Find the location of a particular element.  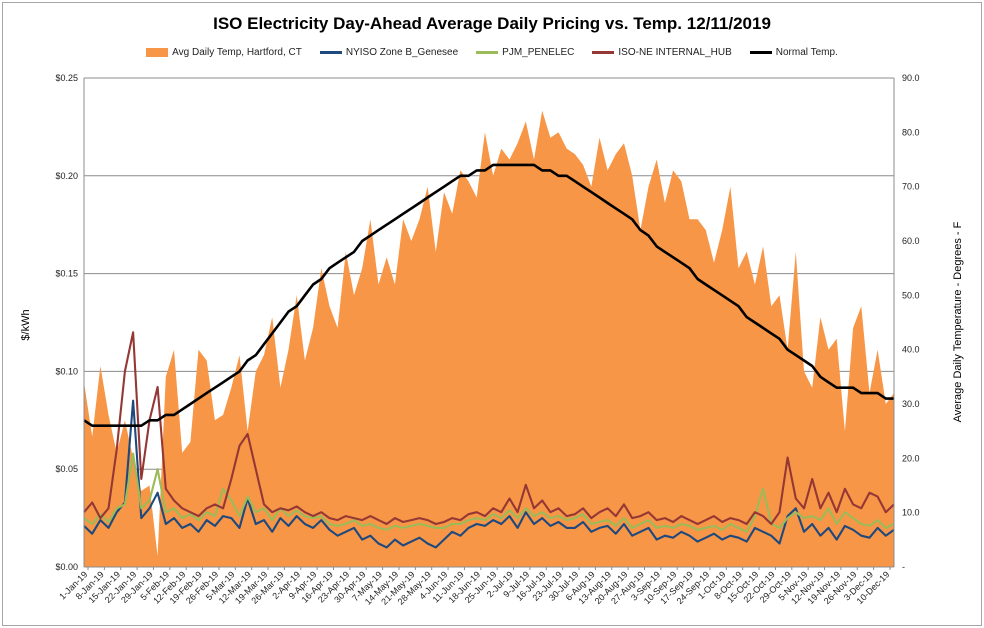

y-left-tick-label: $0.10 is located at coordinates (66, 371).